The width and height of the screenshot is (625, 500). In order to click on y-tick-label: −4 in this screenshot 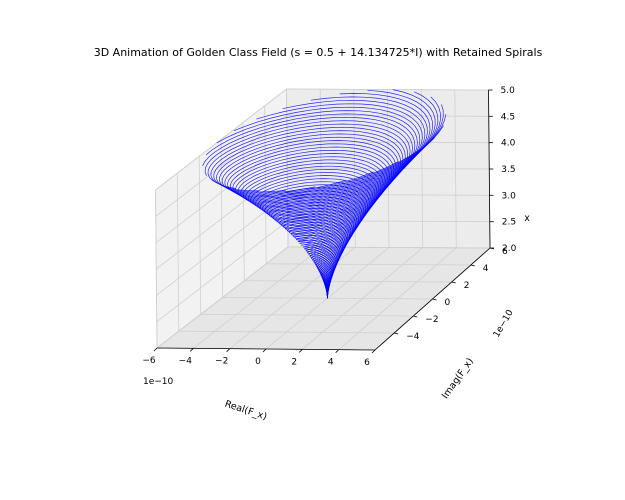, I will do `click(413, 337)`.